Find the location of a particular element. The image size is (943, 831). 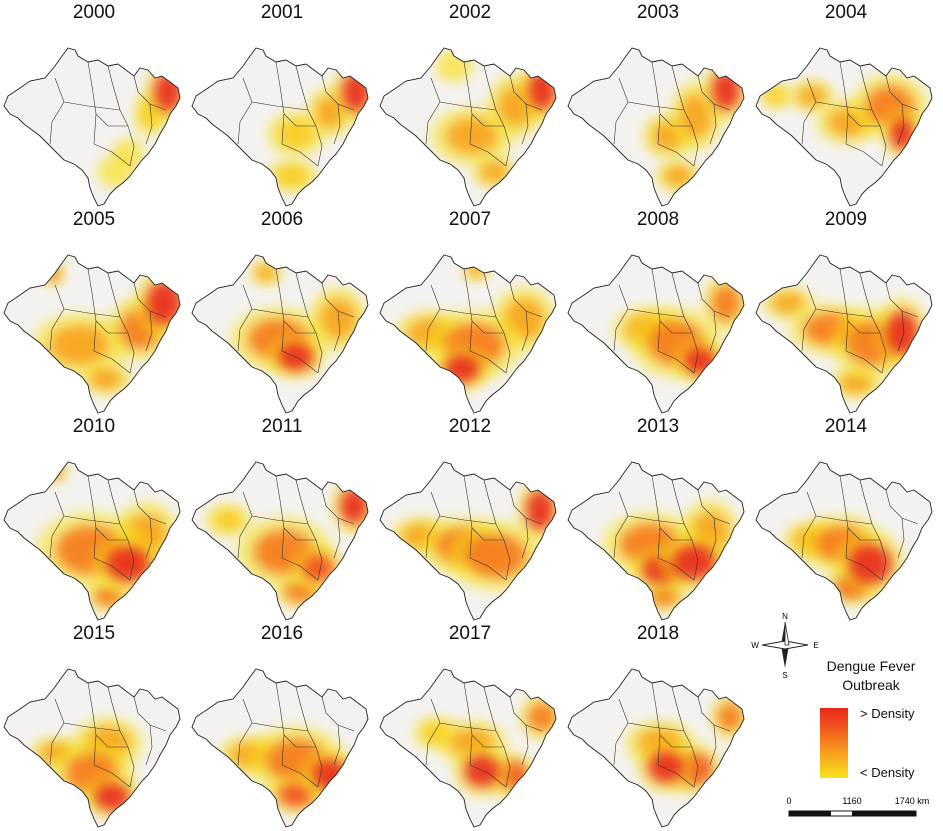

compass-n: N is located at coordinates (785, 616).